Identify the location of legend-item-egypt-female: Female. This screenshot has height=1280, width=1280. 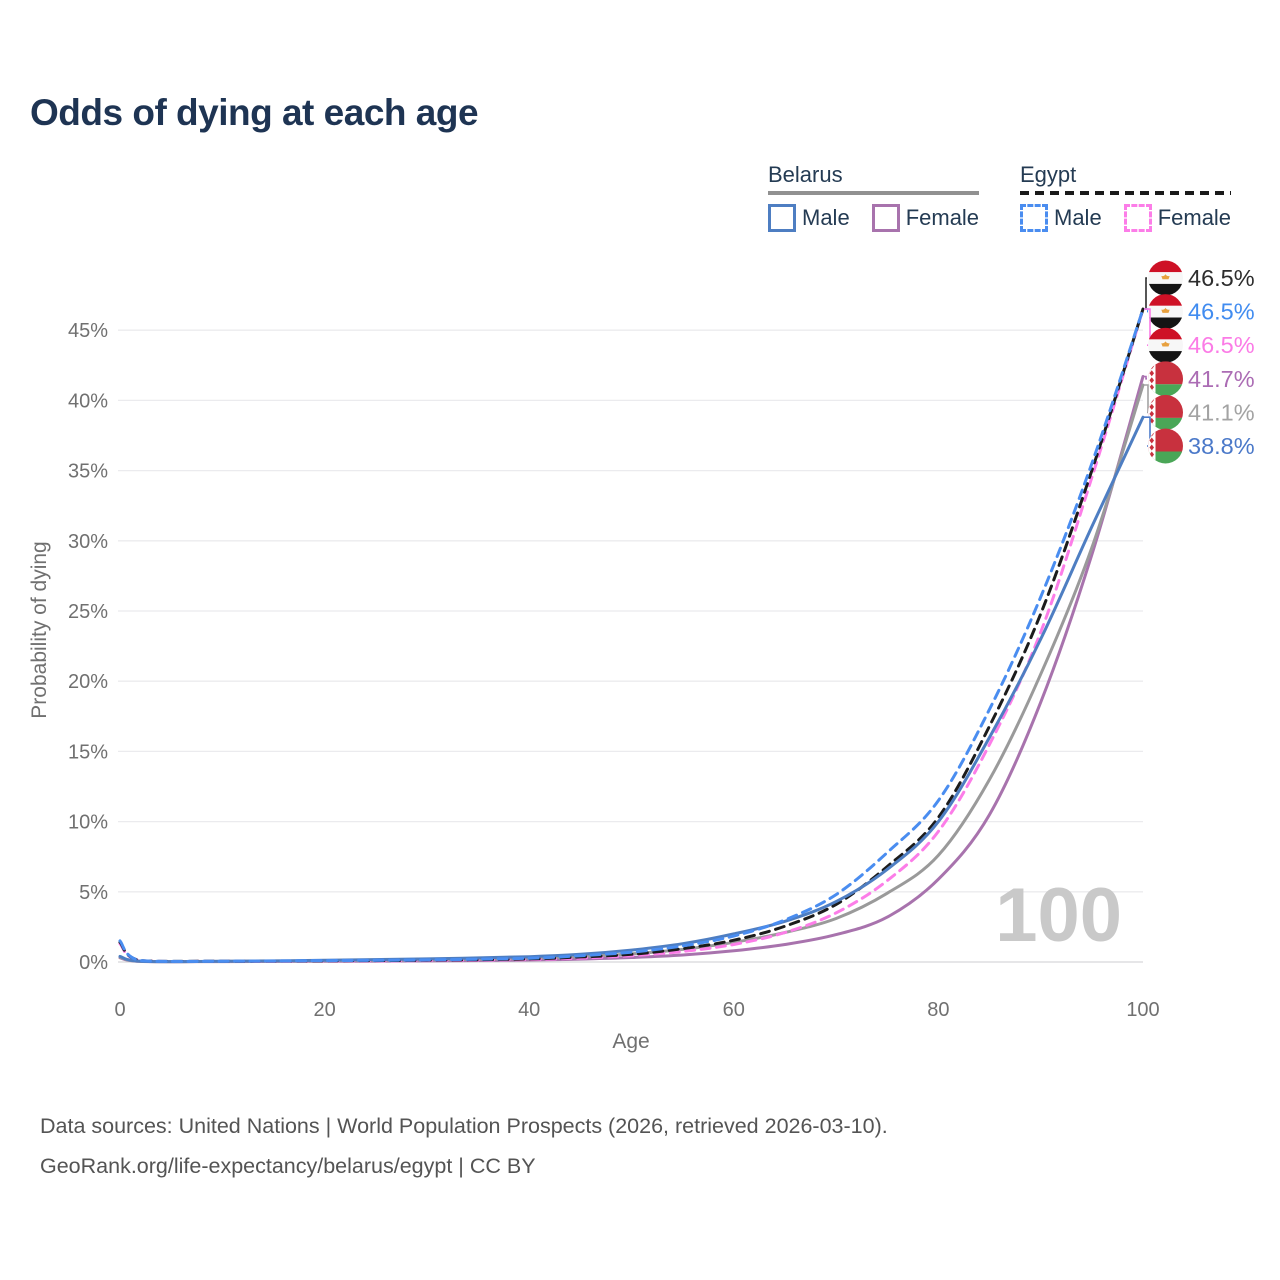
(1177, 218).